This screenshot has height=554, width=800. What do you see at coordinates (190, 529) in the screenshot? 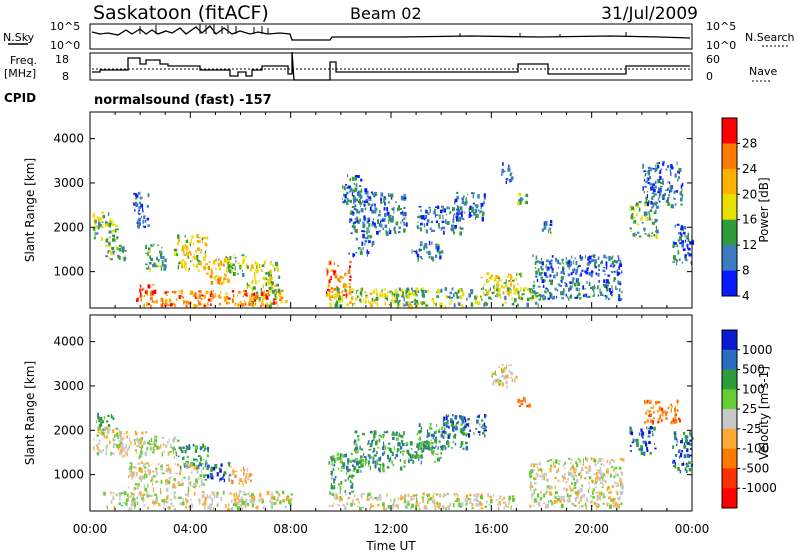
I see `velocity-xtick-label: 04:00` at bounding box center [190, 529].